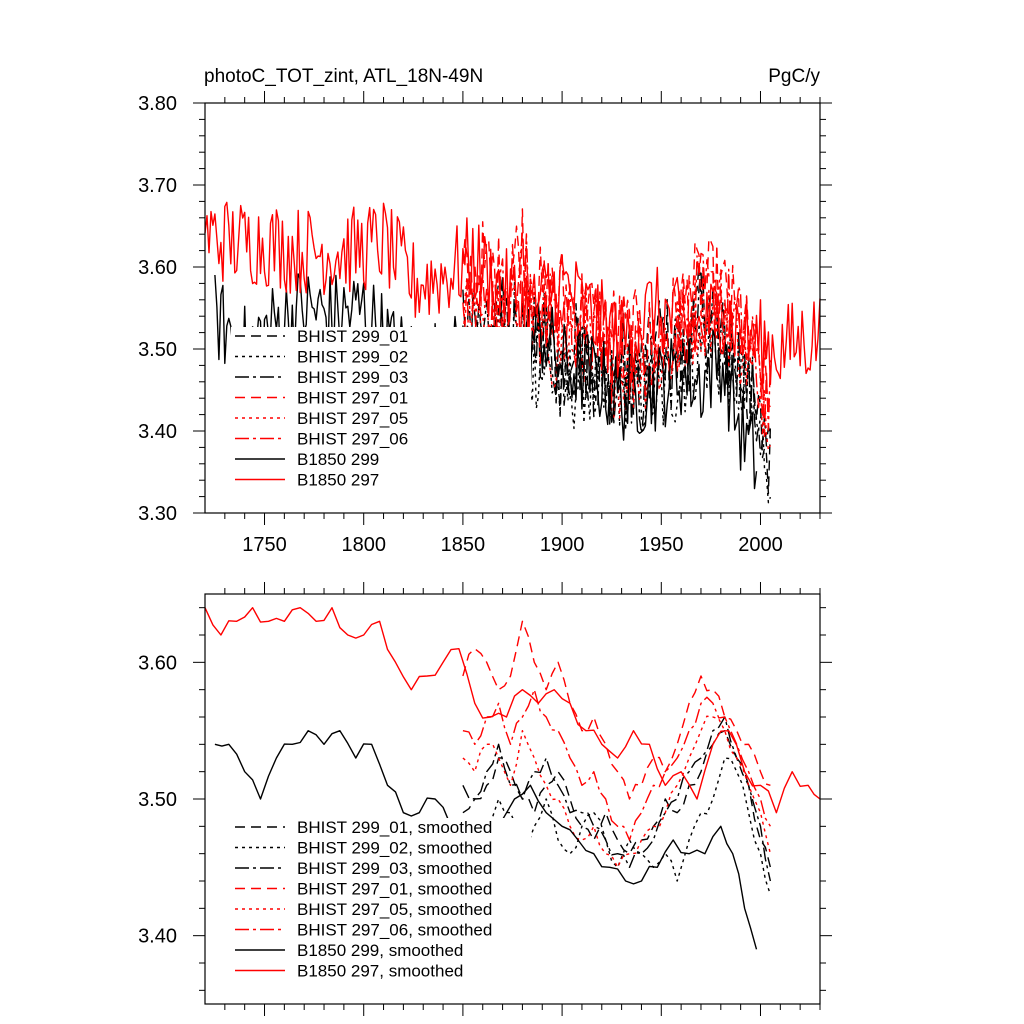 The height and width of the screenshot is (1024, 1024). What do you see at coordinates (338, 480) in the screenshot?
I see `top-legend-label: B1850 297` at bounding box center [338, 480].